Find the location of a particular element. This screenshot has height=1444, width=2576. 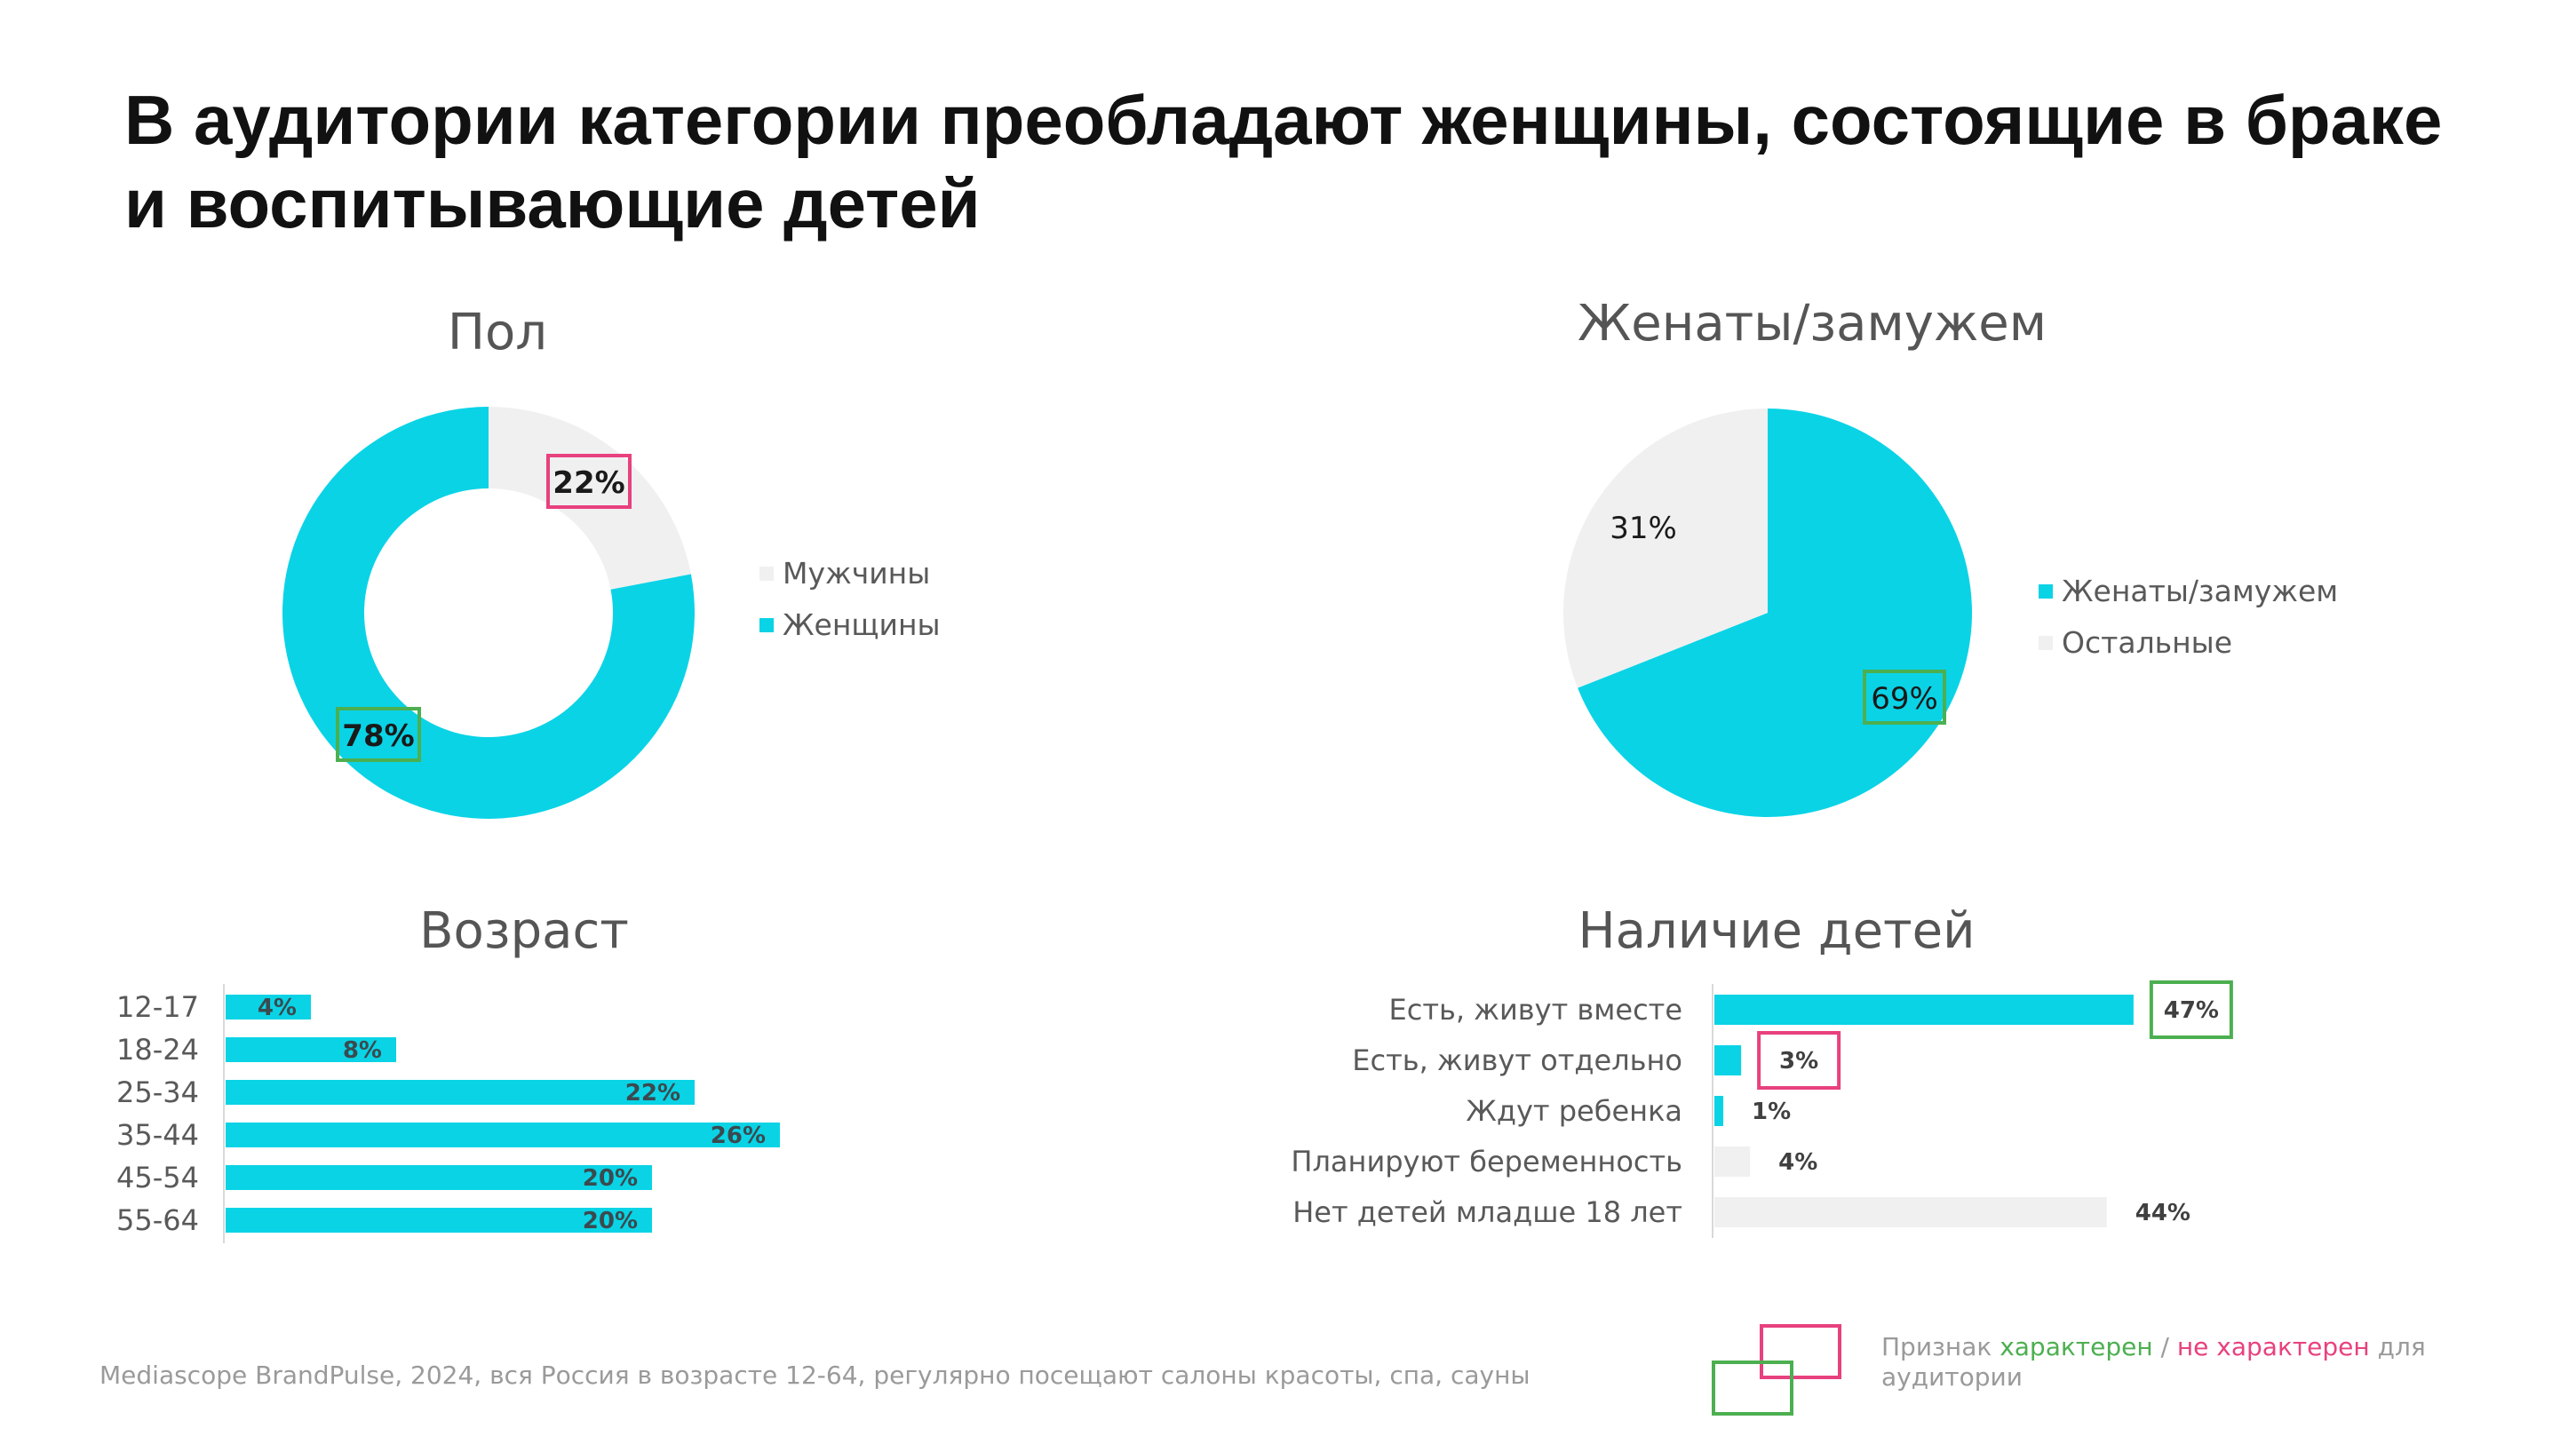

pie-label-0: 69% is located at coordinates (1904, 699).